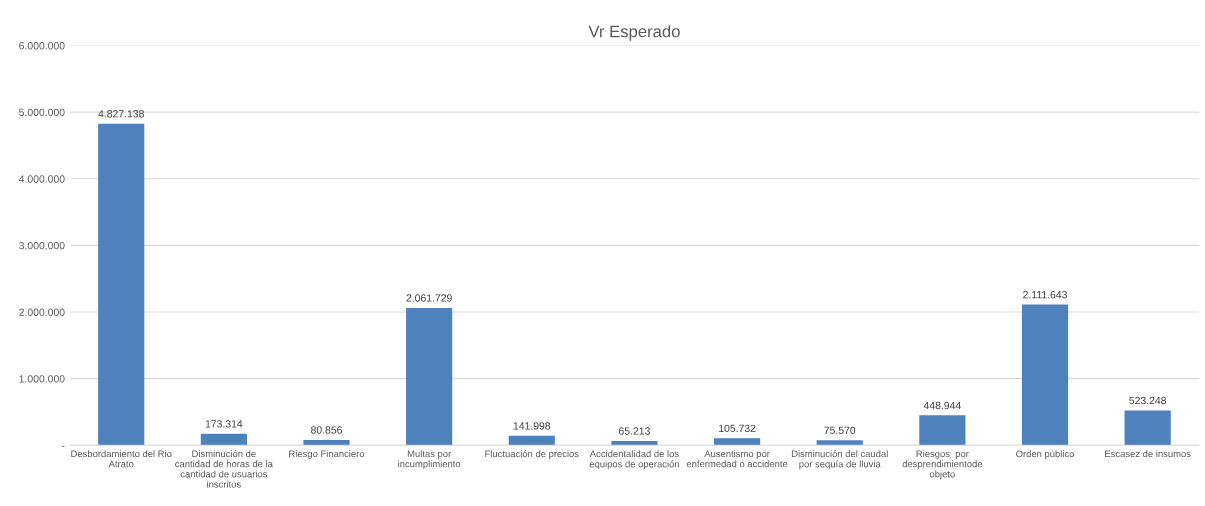 This screenshot has width=1205, height=506. Describe the element at coordinates (840, 430) in the screenshot. I see `data-label: 75.570` at that location.